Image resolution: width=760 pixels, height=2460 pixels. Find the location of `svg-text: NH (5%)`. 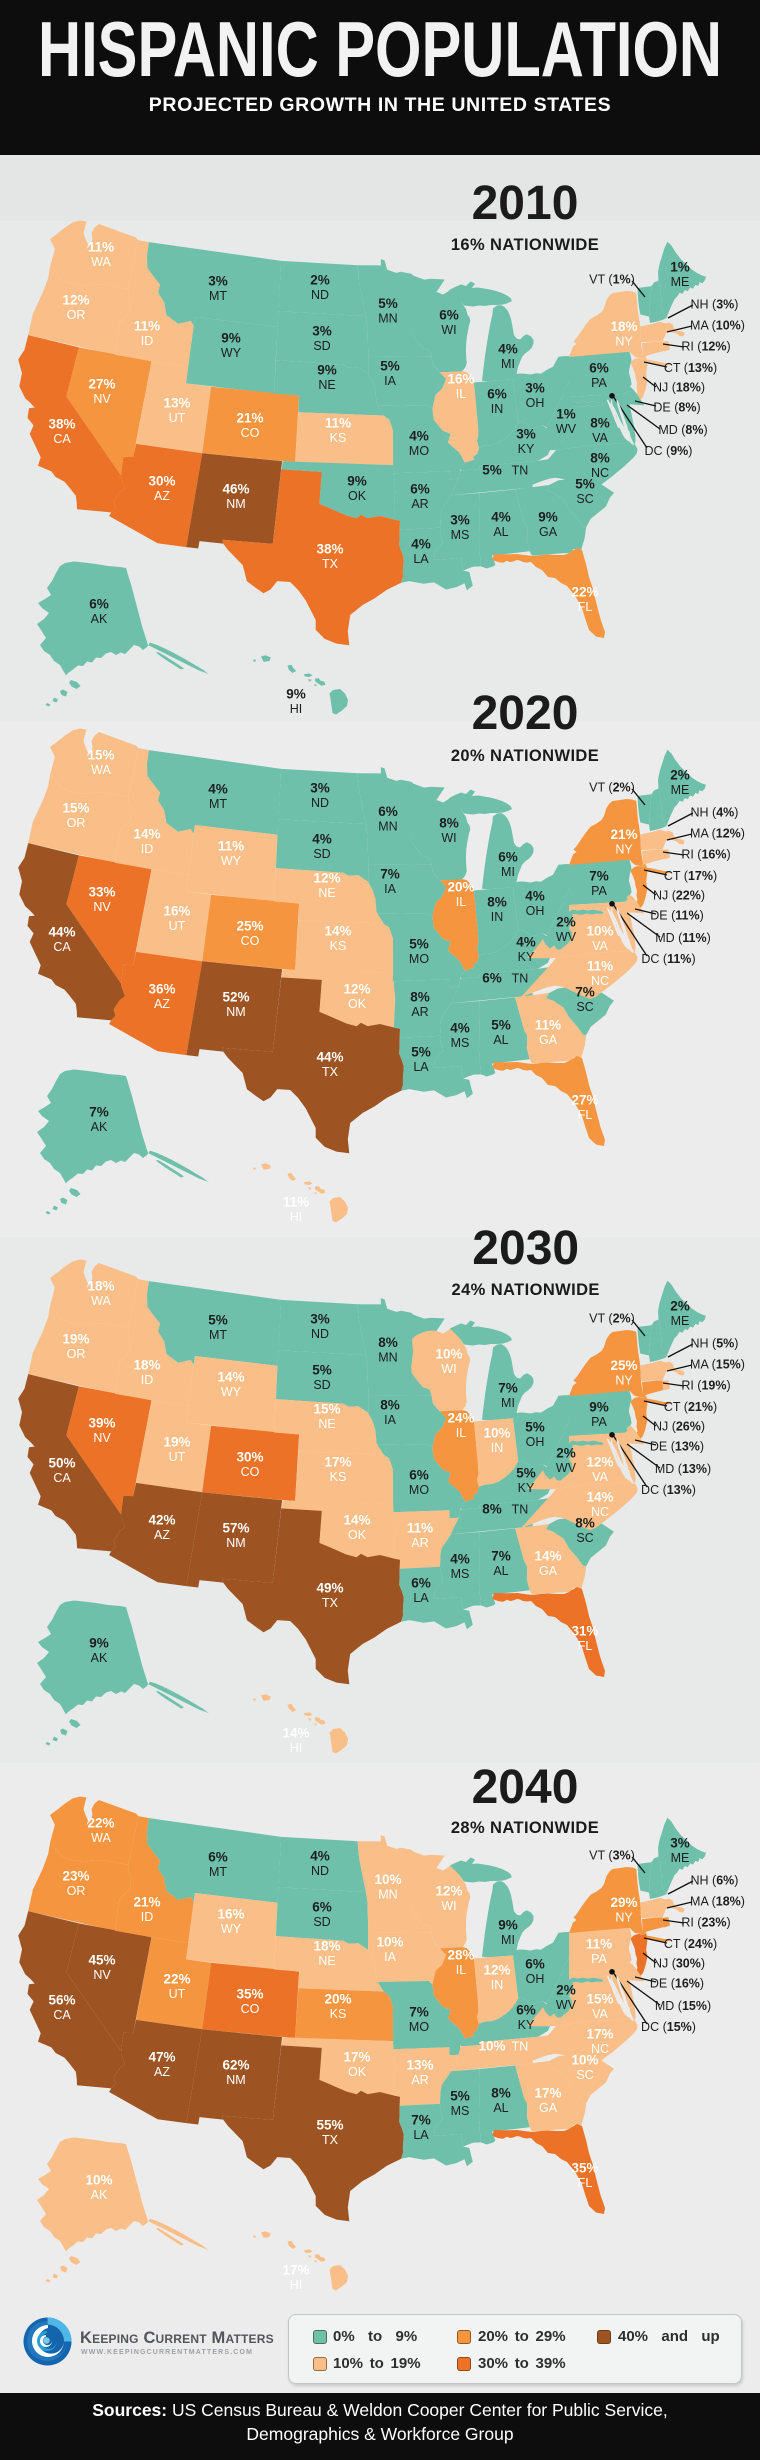

svg-text: NH (5%) is located at coordinates (715, 1343).